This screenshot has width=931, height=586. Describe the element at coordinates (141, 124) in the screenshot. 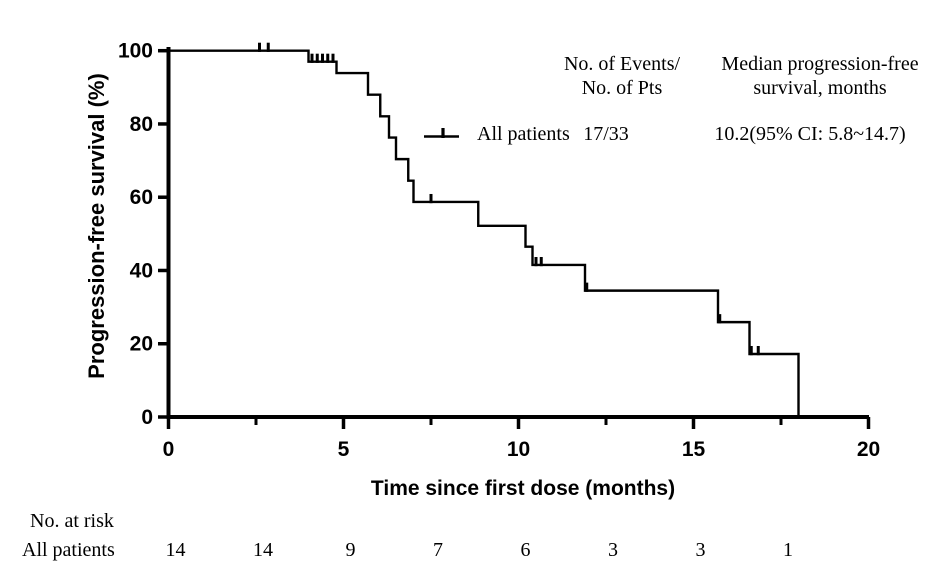

I see `y-tick-label: 80` at that location.